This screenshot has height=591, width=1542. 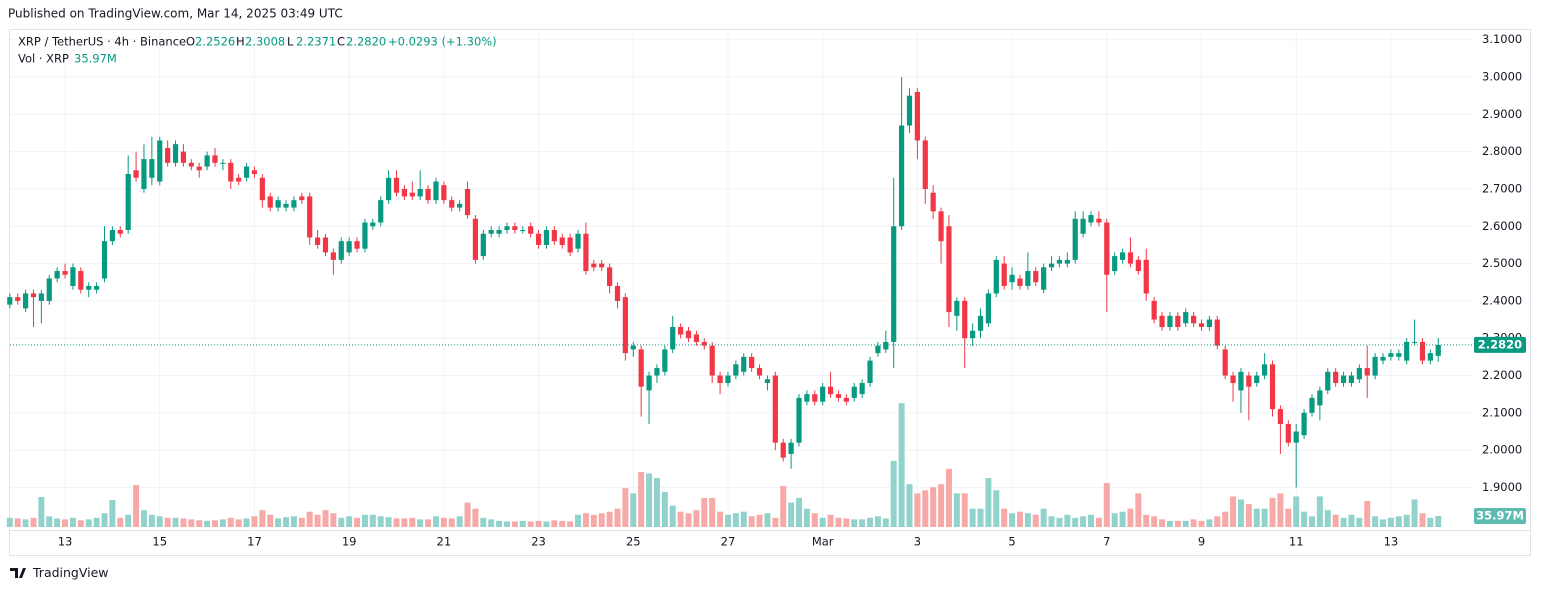 I want to click on x-tick-label: 7, so click(x=1106, y=542).